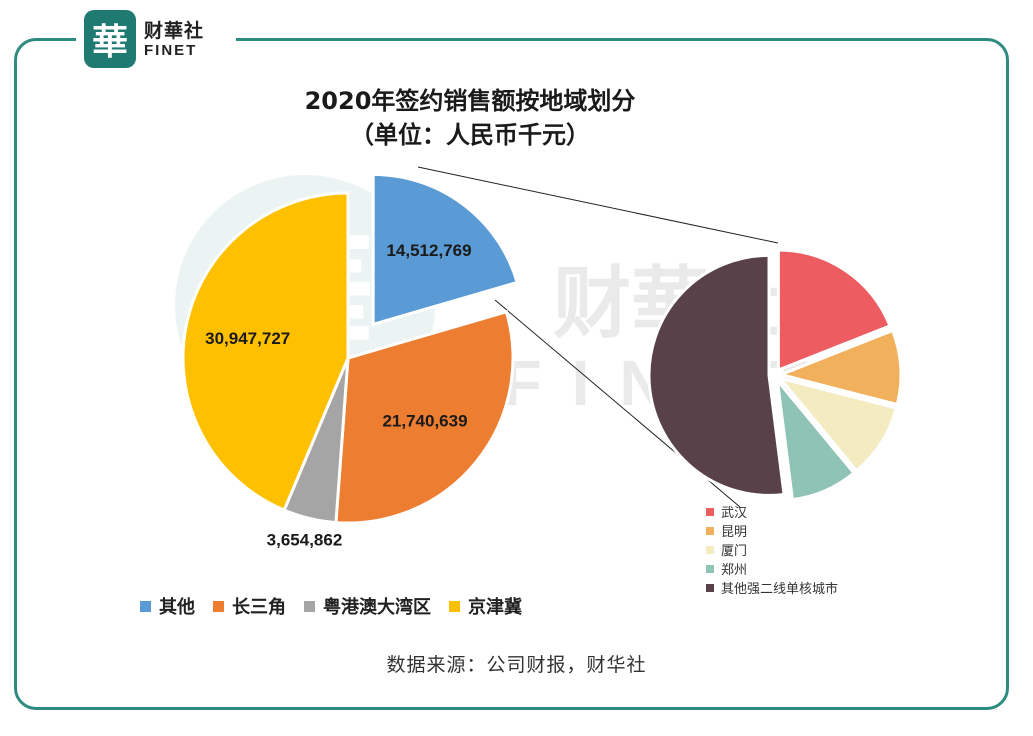  What do you see at coordinates (259, 607) in the screenshot?
I see `main-legend-label-1: 长三角` at bounding box center [259, 607].